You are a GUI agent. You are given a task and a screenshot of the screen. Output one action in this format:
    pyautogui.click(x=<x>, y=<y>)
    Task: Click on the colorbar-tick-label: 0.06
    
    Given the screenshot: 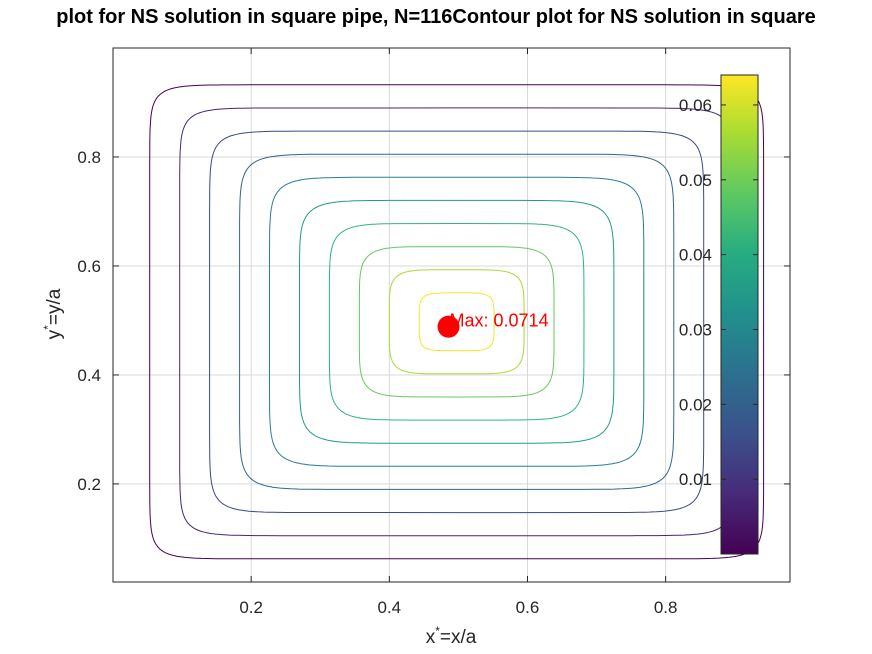 What is the action you would take?
    pyautogui.click(x=695, y=105)
    